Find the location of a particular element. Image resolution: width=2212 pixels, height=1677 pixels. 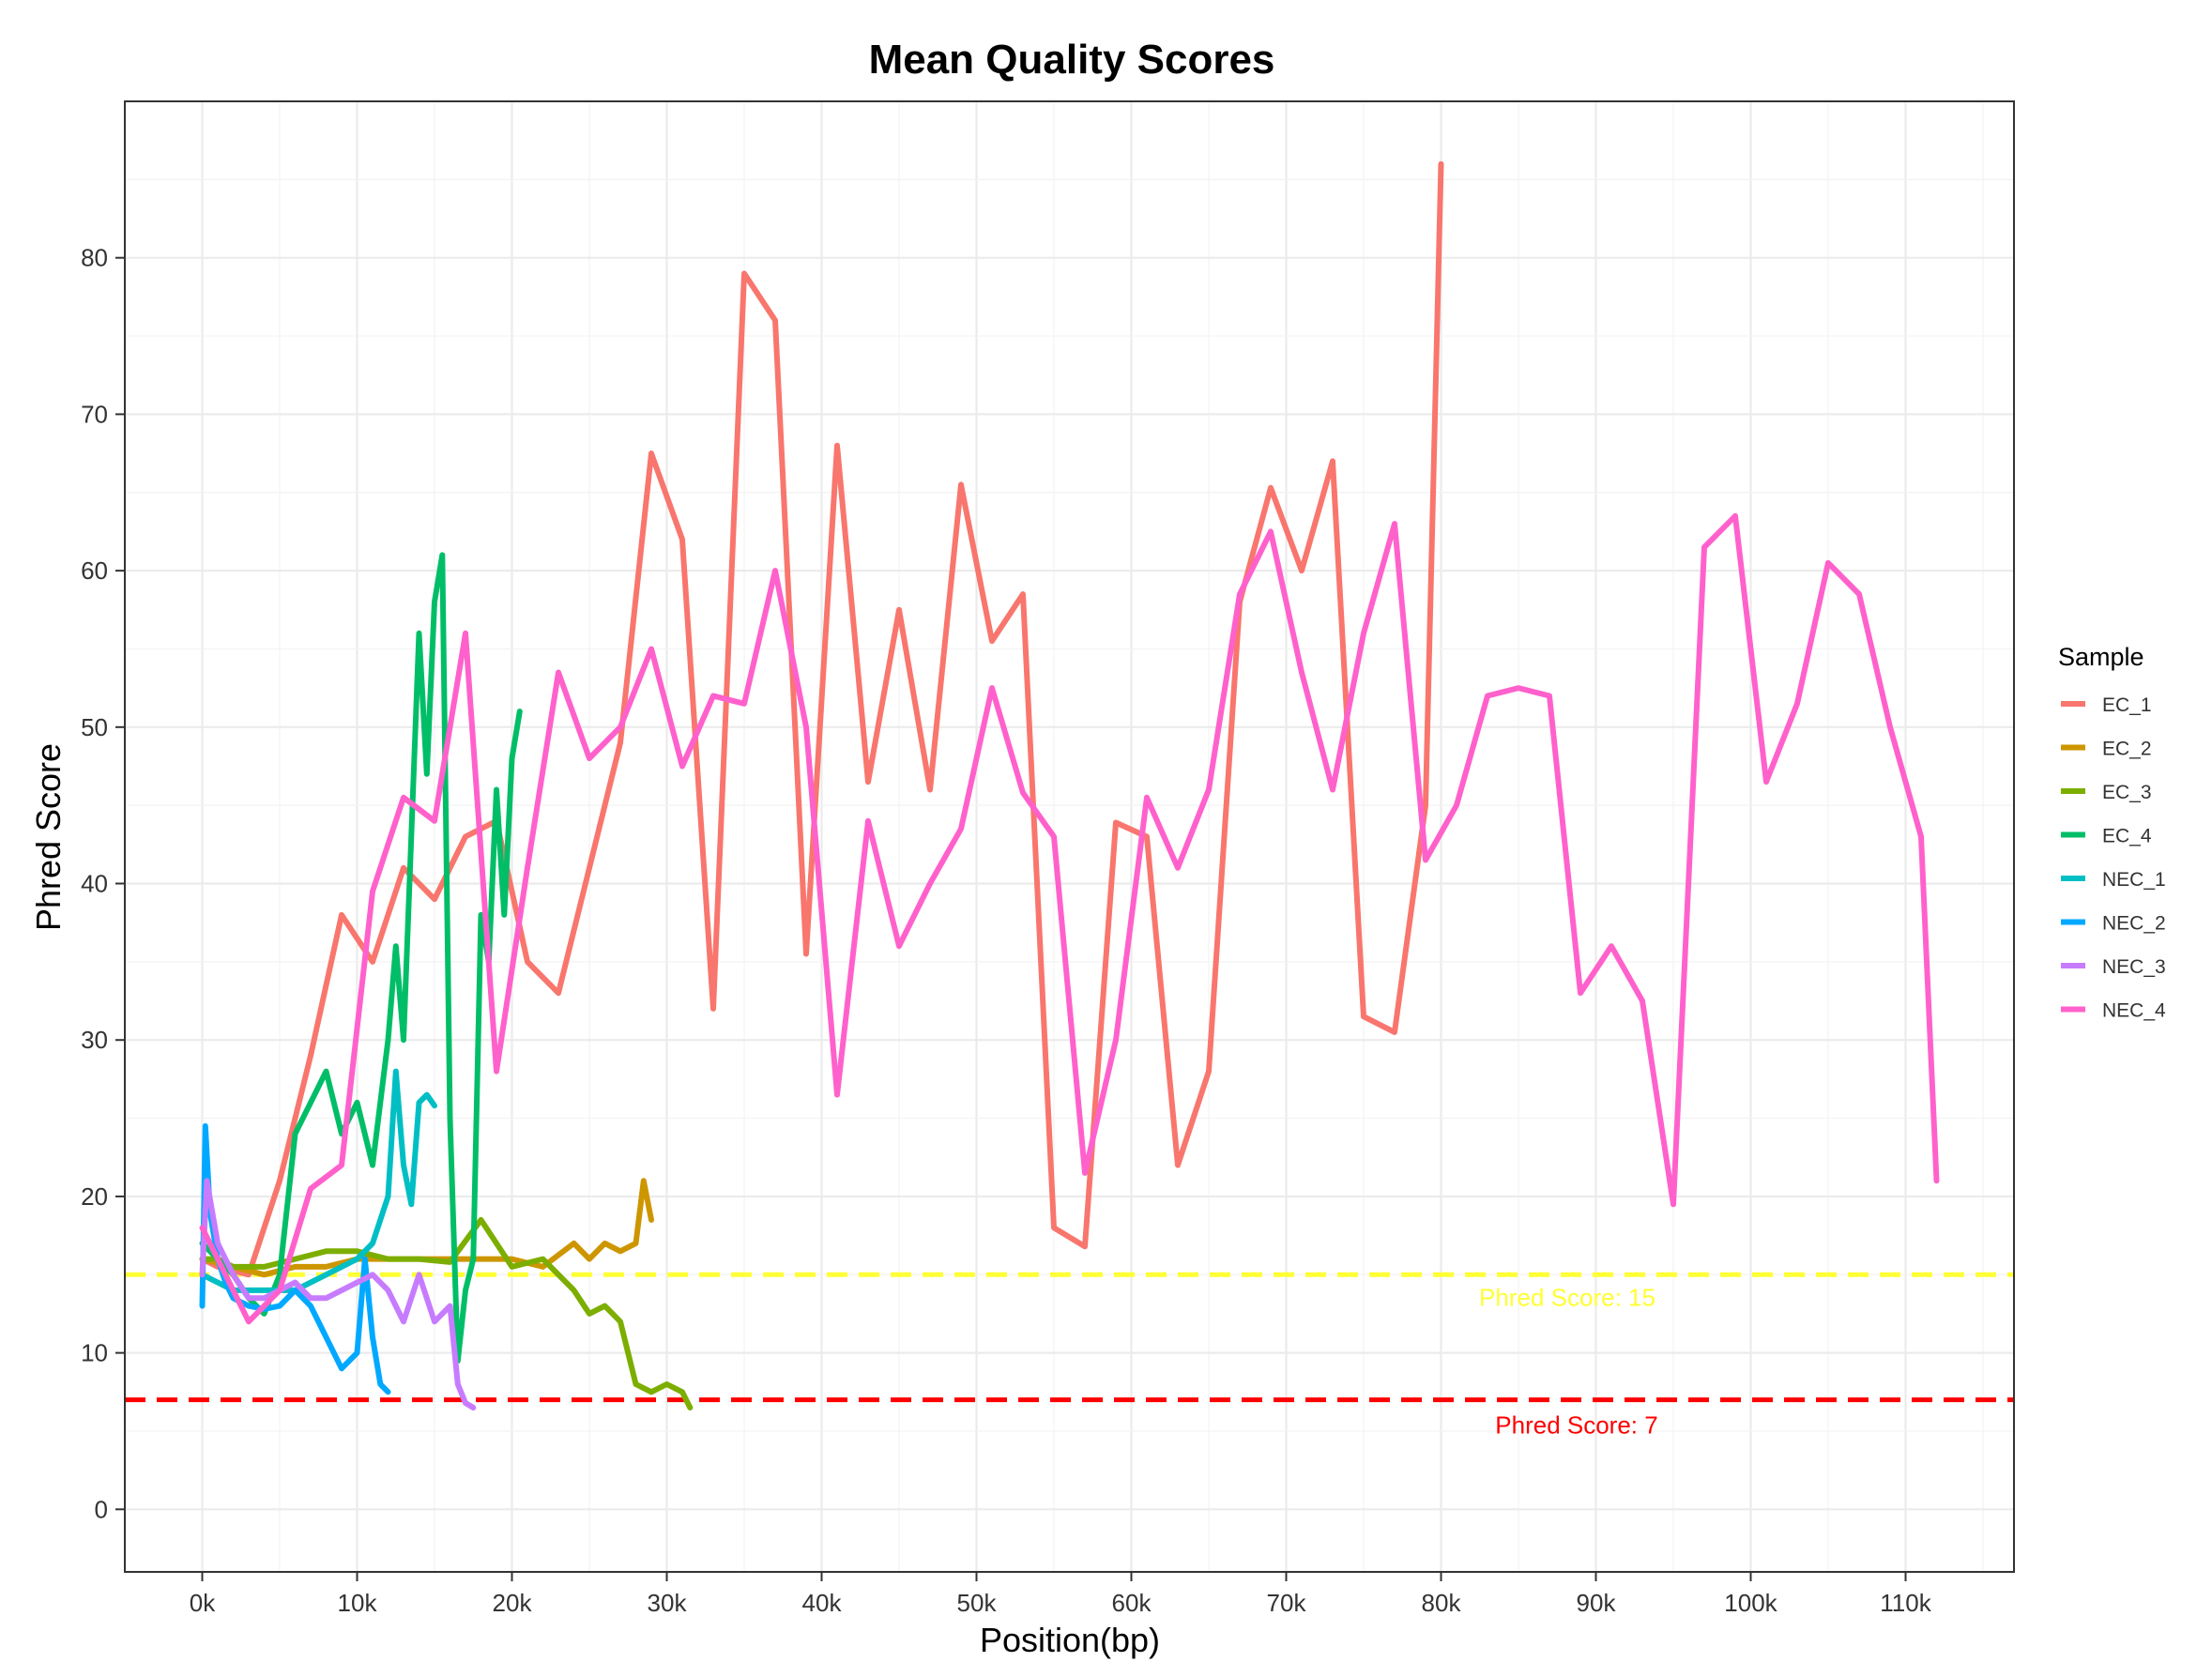

reference-line-label: Phred Score: 7 is located at coordinates (1576, 1425).